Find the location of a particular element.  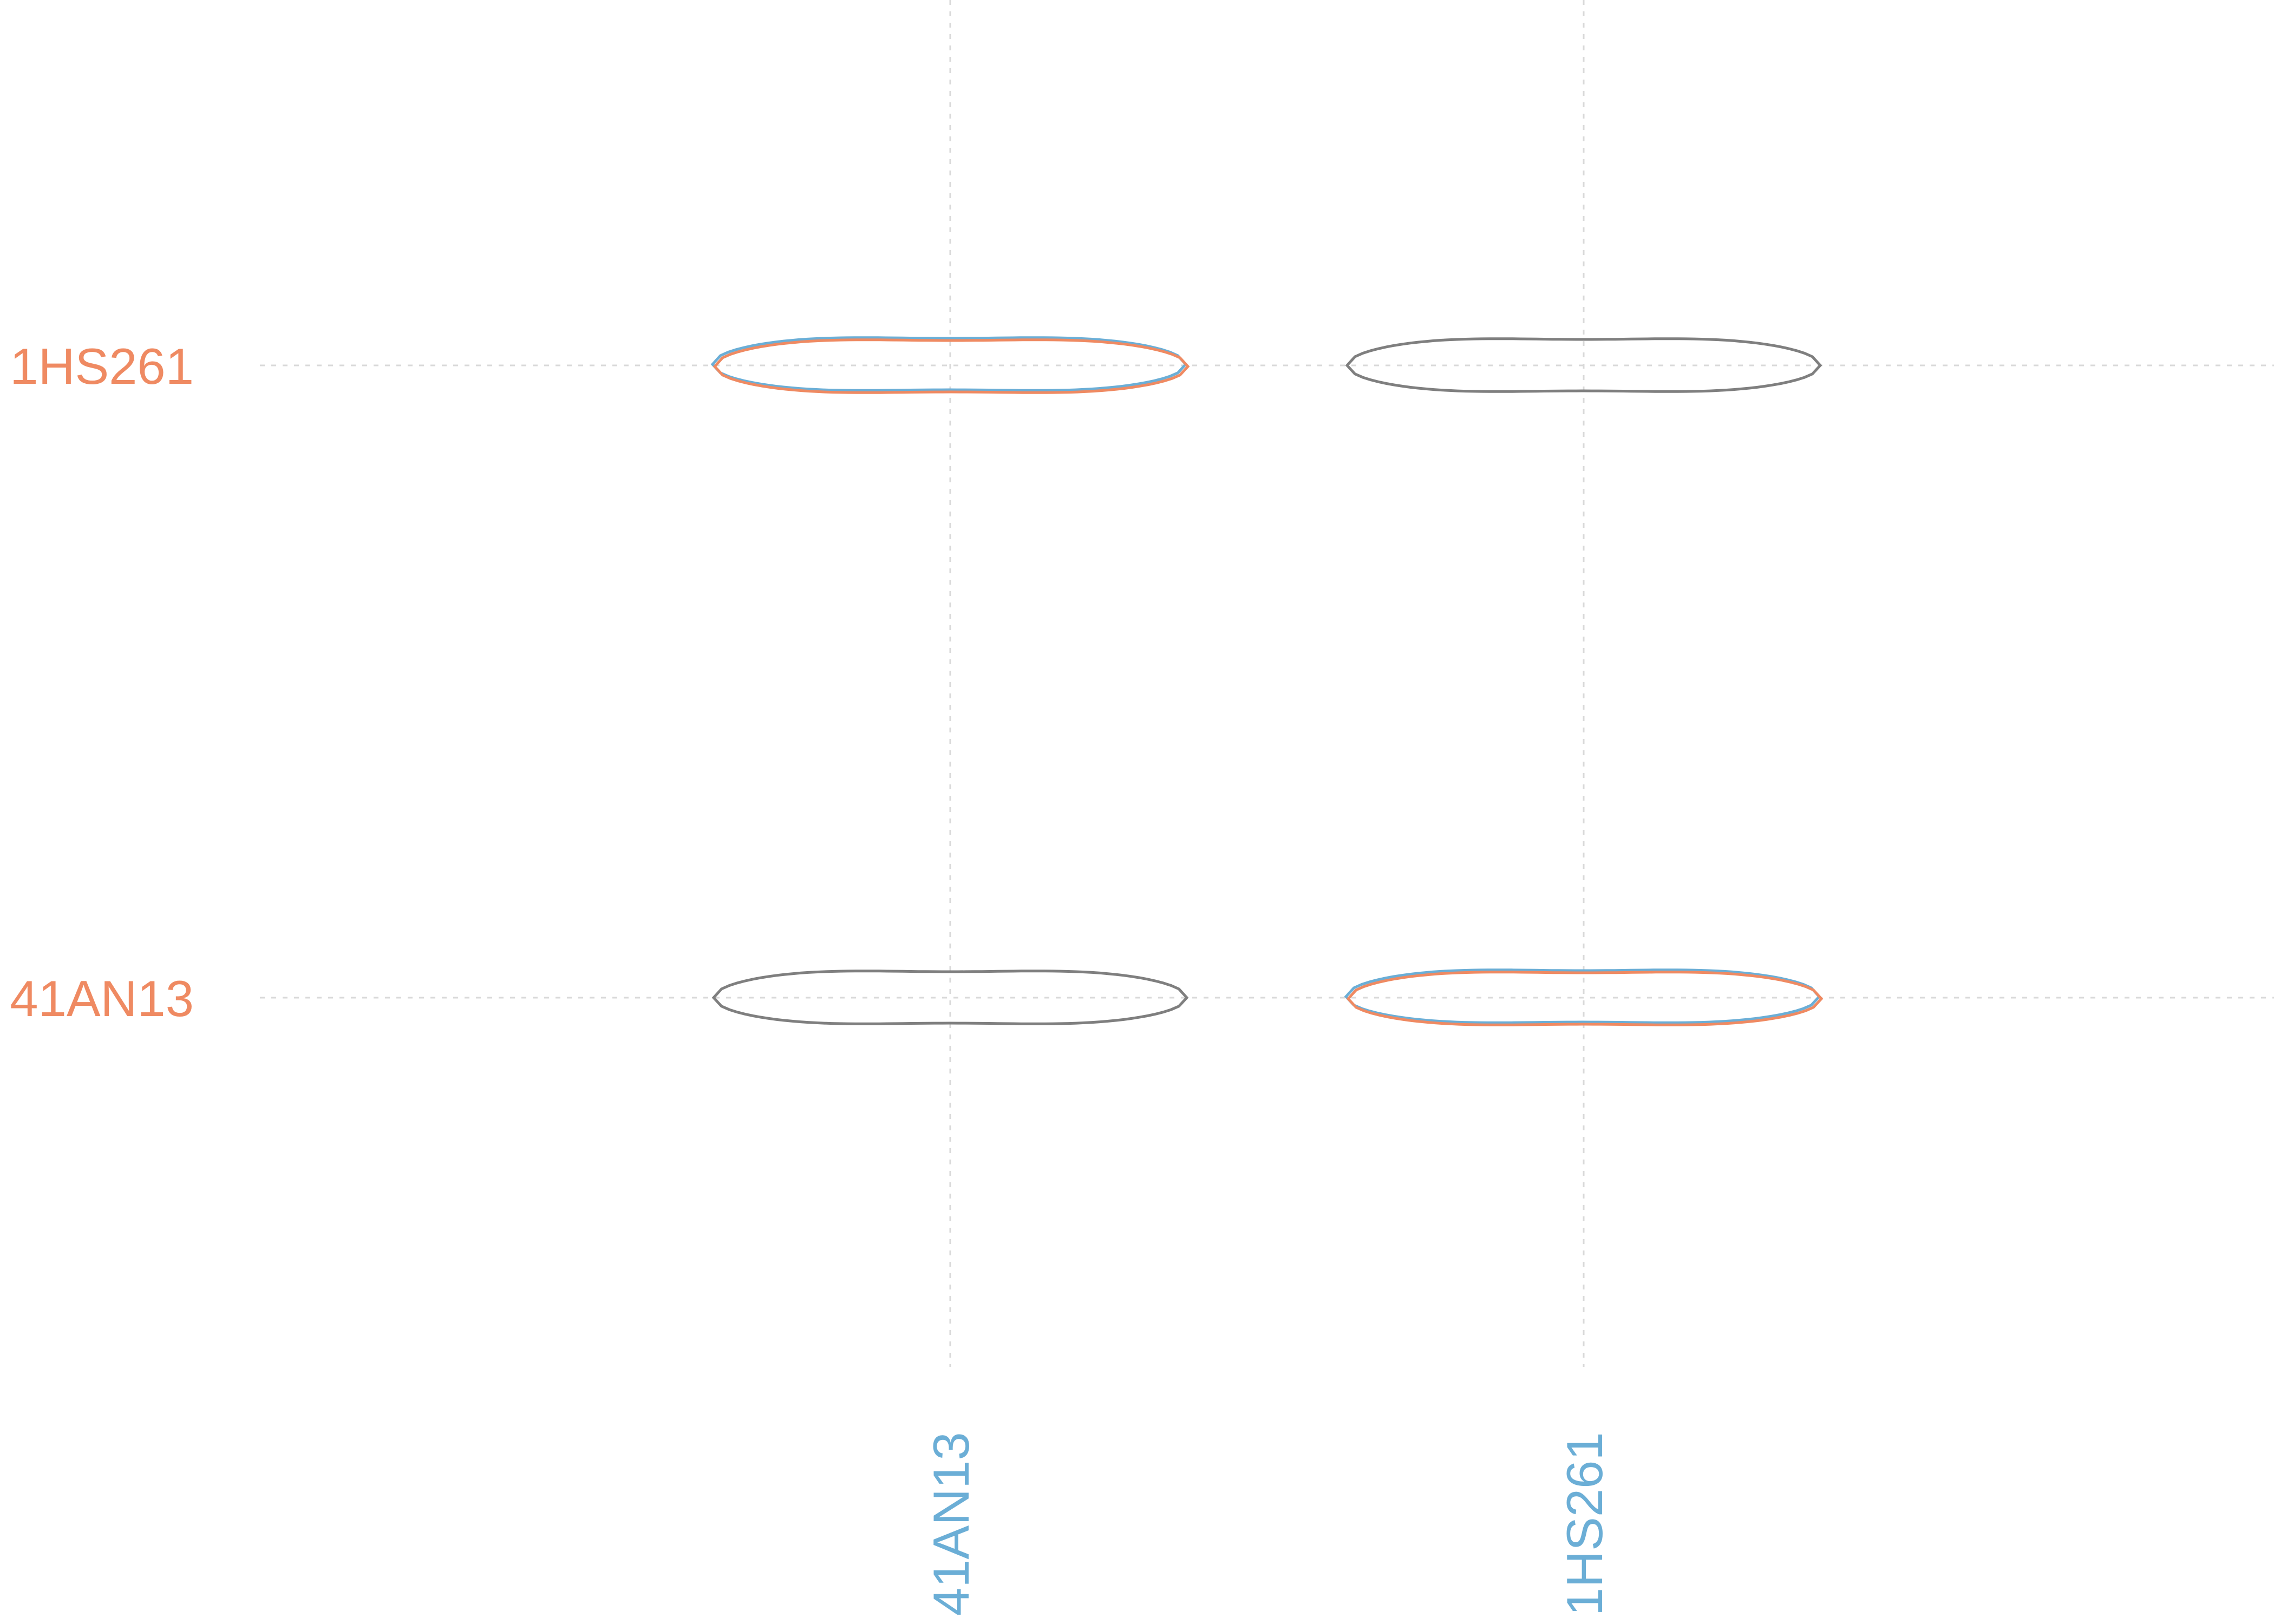

x-tick-label: 41AN13 is located at coordinates (951, 1524).